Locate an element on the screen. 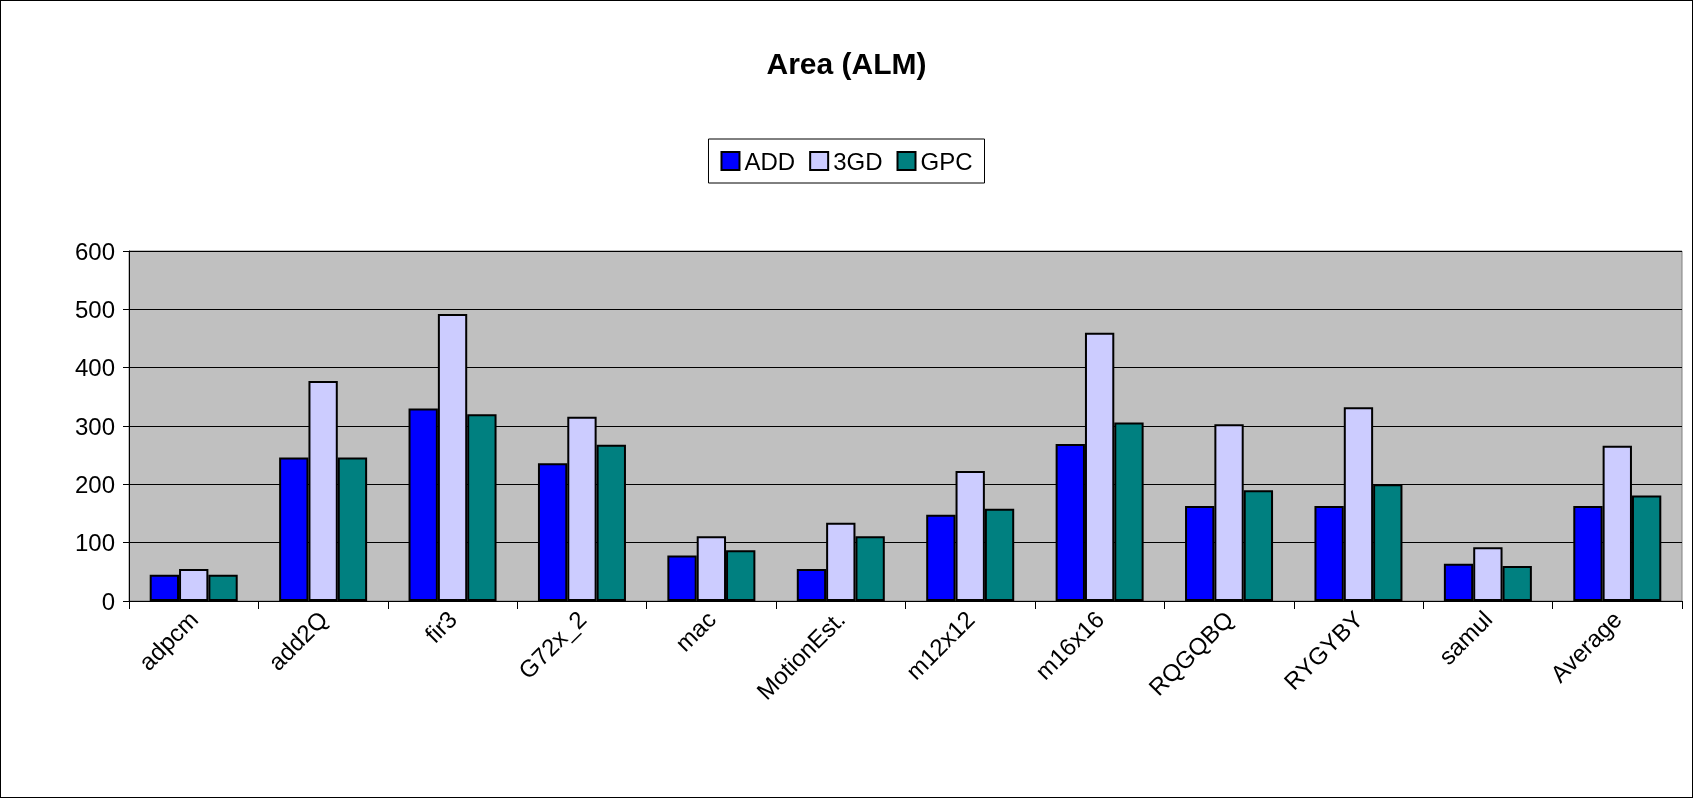  legend-label: GPC is located at coordinates (946, 161).